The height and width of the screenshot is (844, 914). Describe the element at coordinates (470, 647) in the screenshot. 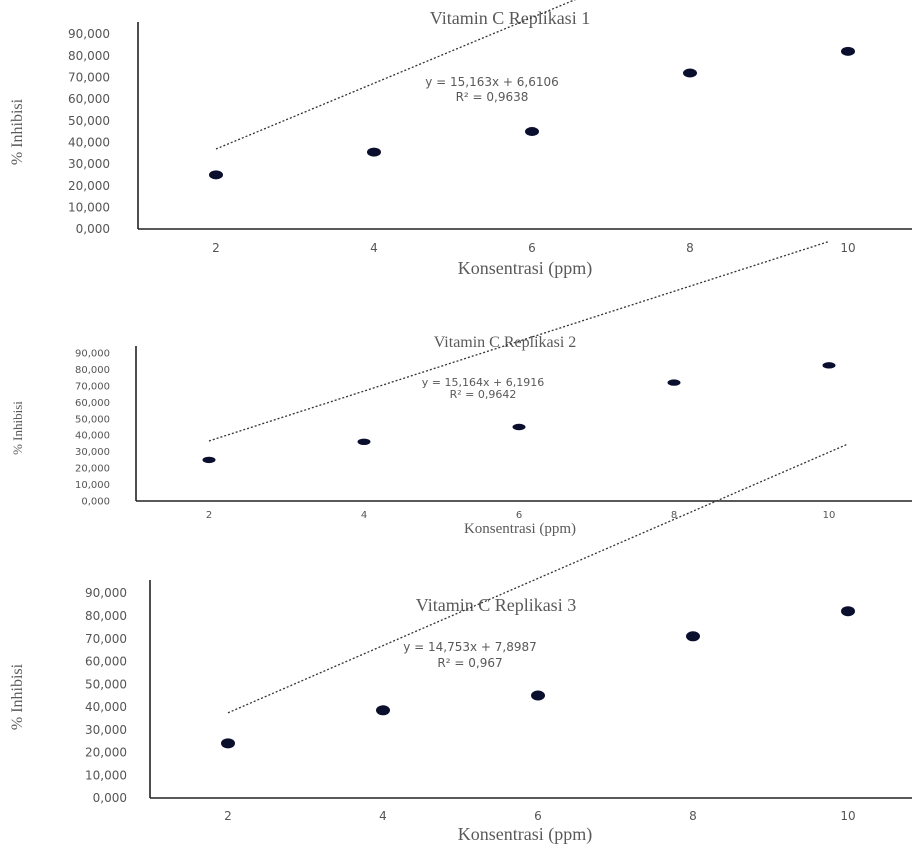

I see `trendline-equation: y = 14,753x + 7,8987` at that location.